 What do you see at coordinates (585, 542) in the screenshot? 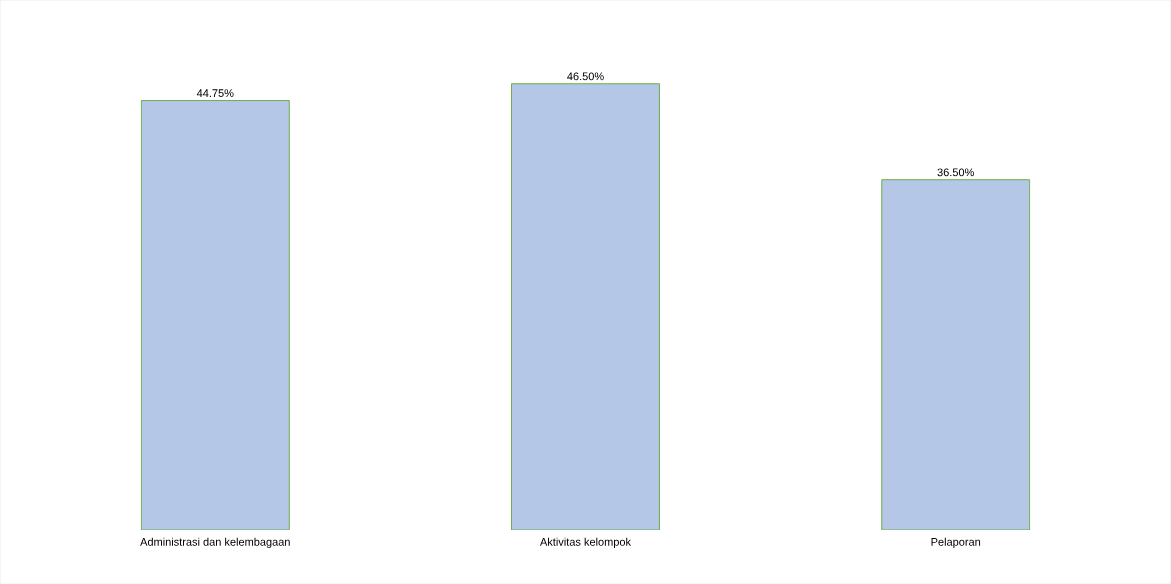
I see `x-tick-label: Aktivitas kelompok` at bounding box center [585, 542].